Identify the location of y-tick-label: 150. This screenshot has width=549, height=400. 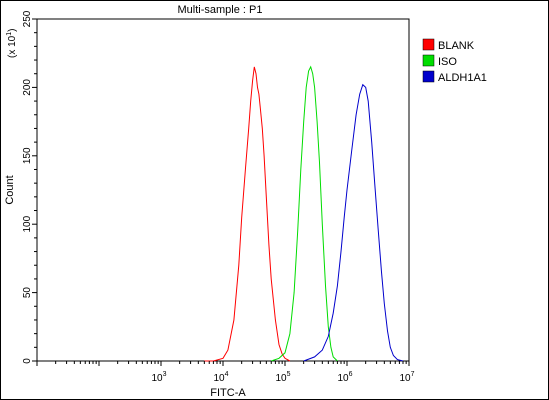
(27, 155).